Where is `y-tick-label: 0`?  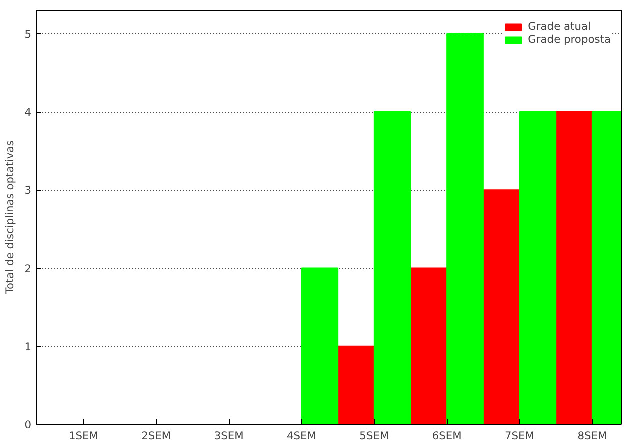 y-tick-label: 0 is located at coordinates (28, 425).